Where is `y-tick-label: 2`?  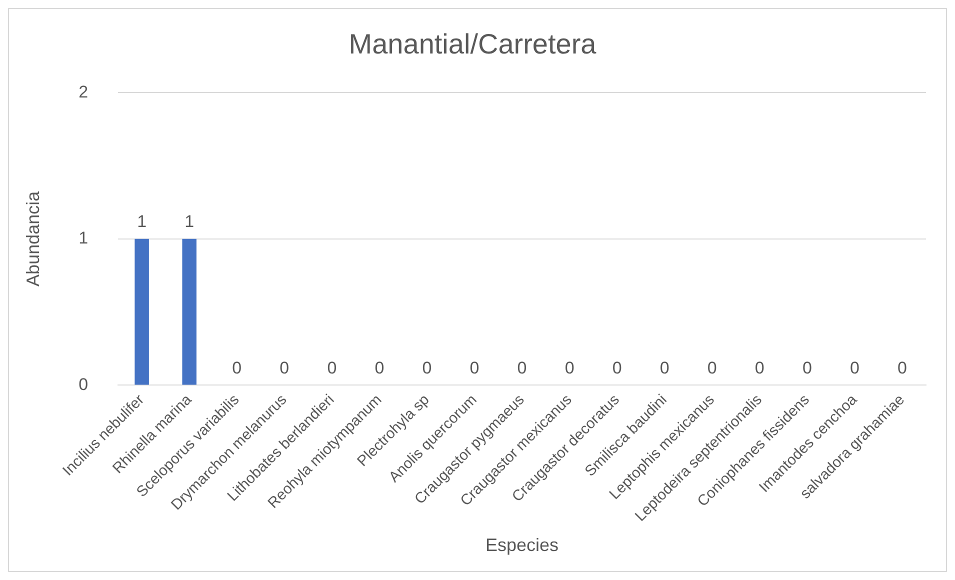
y-tick-label: 2 is located at coordinates (83, 92).